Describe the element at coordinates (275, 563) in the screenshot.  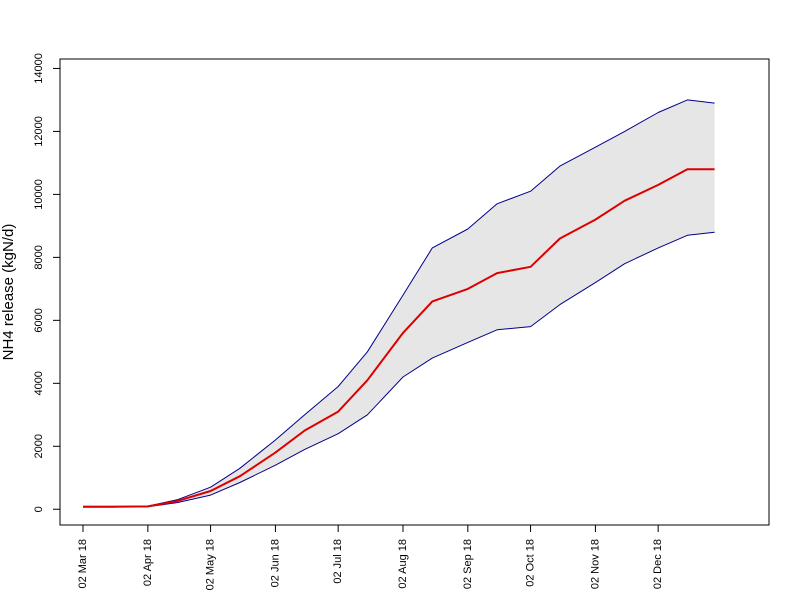
I see `x-tick-label: 02 Jun 18` at that location.